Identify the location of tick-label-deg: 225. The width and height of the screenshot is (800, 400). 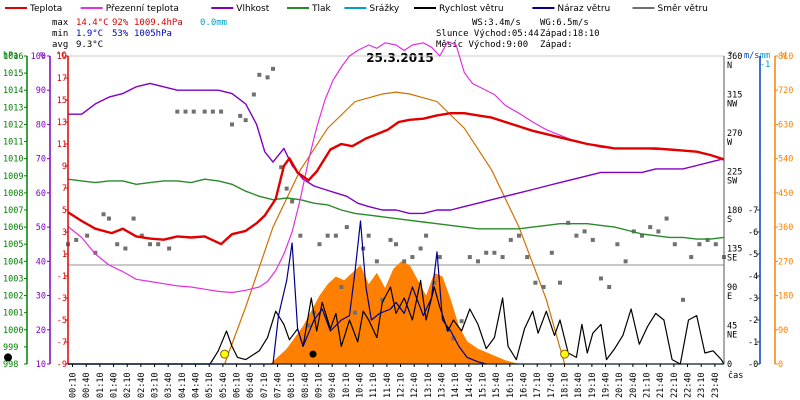
(734, 173).